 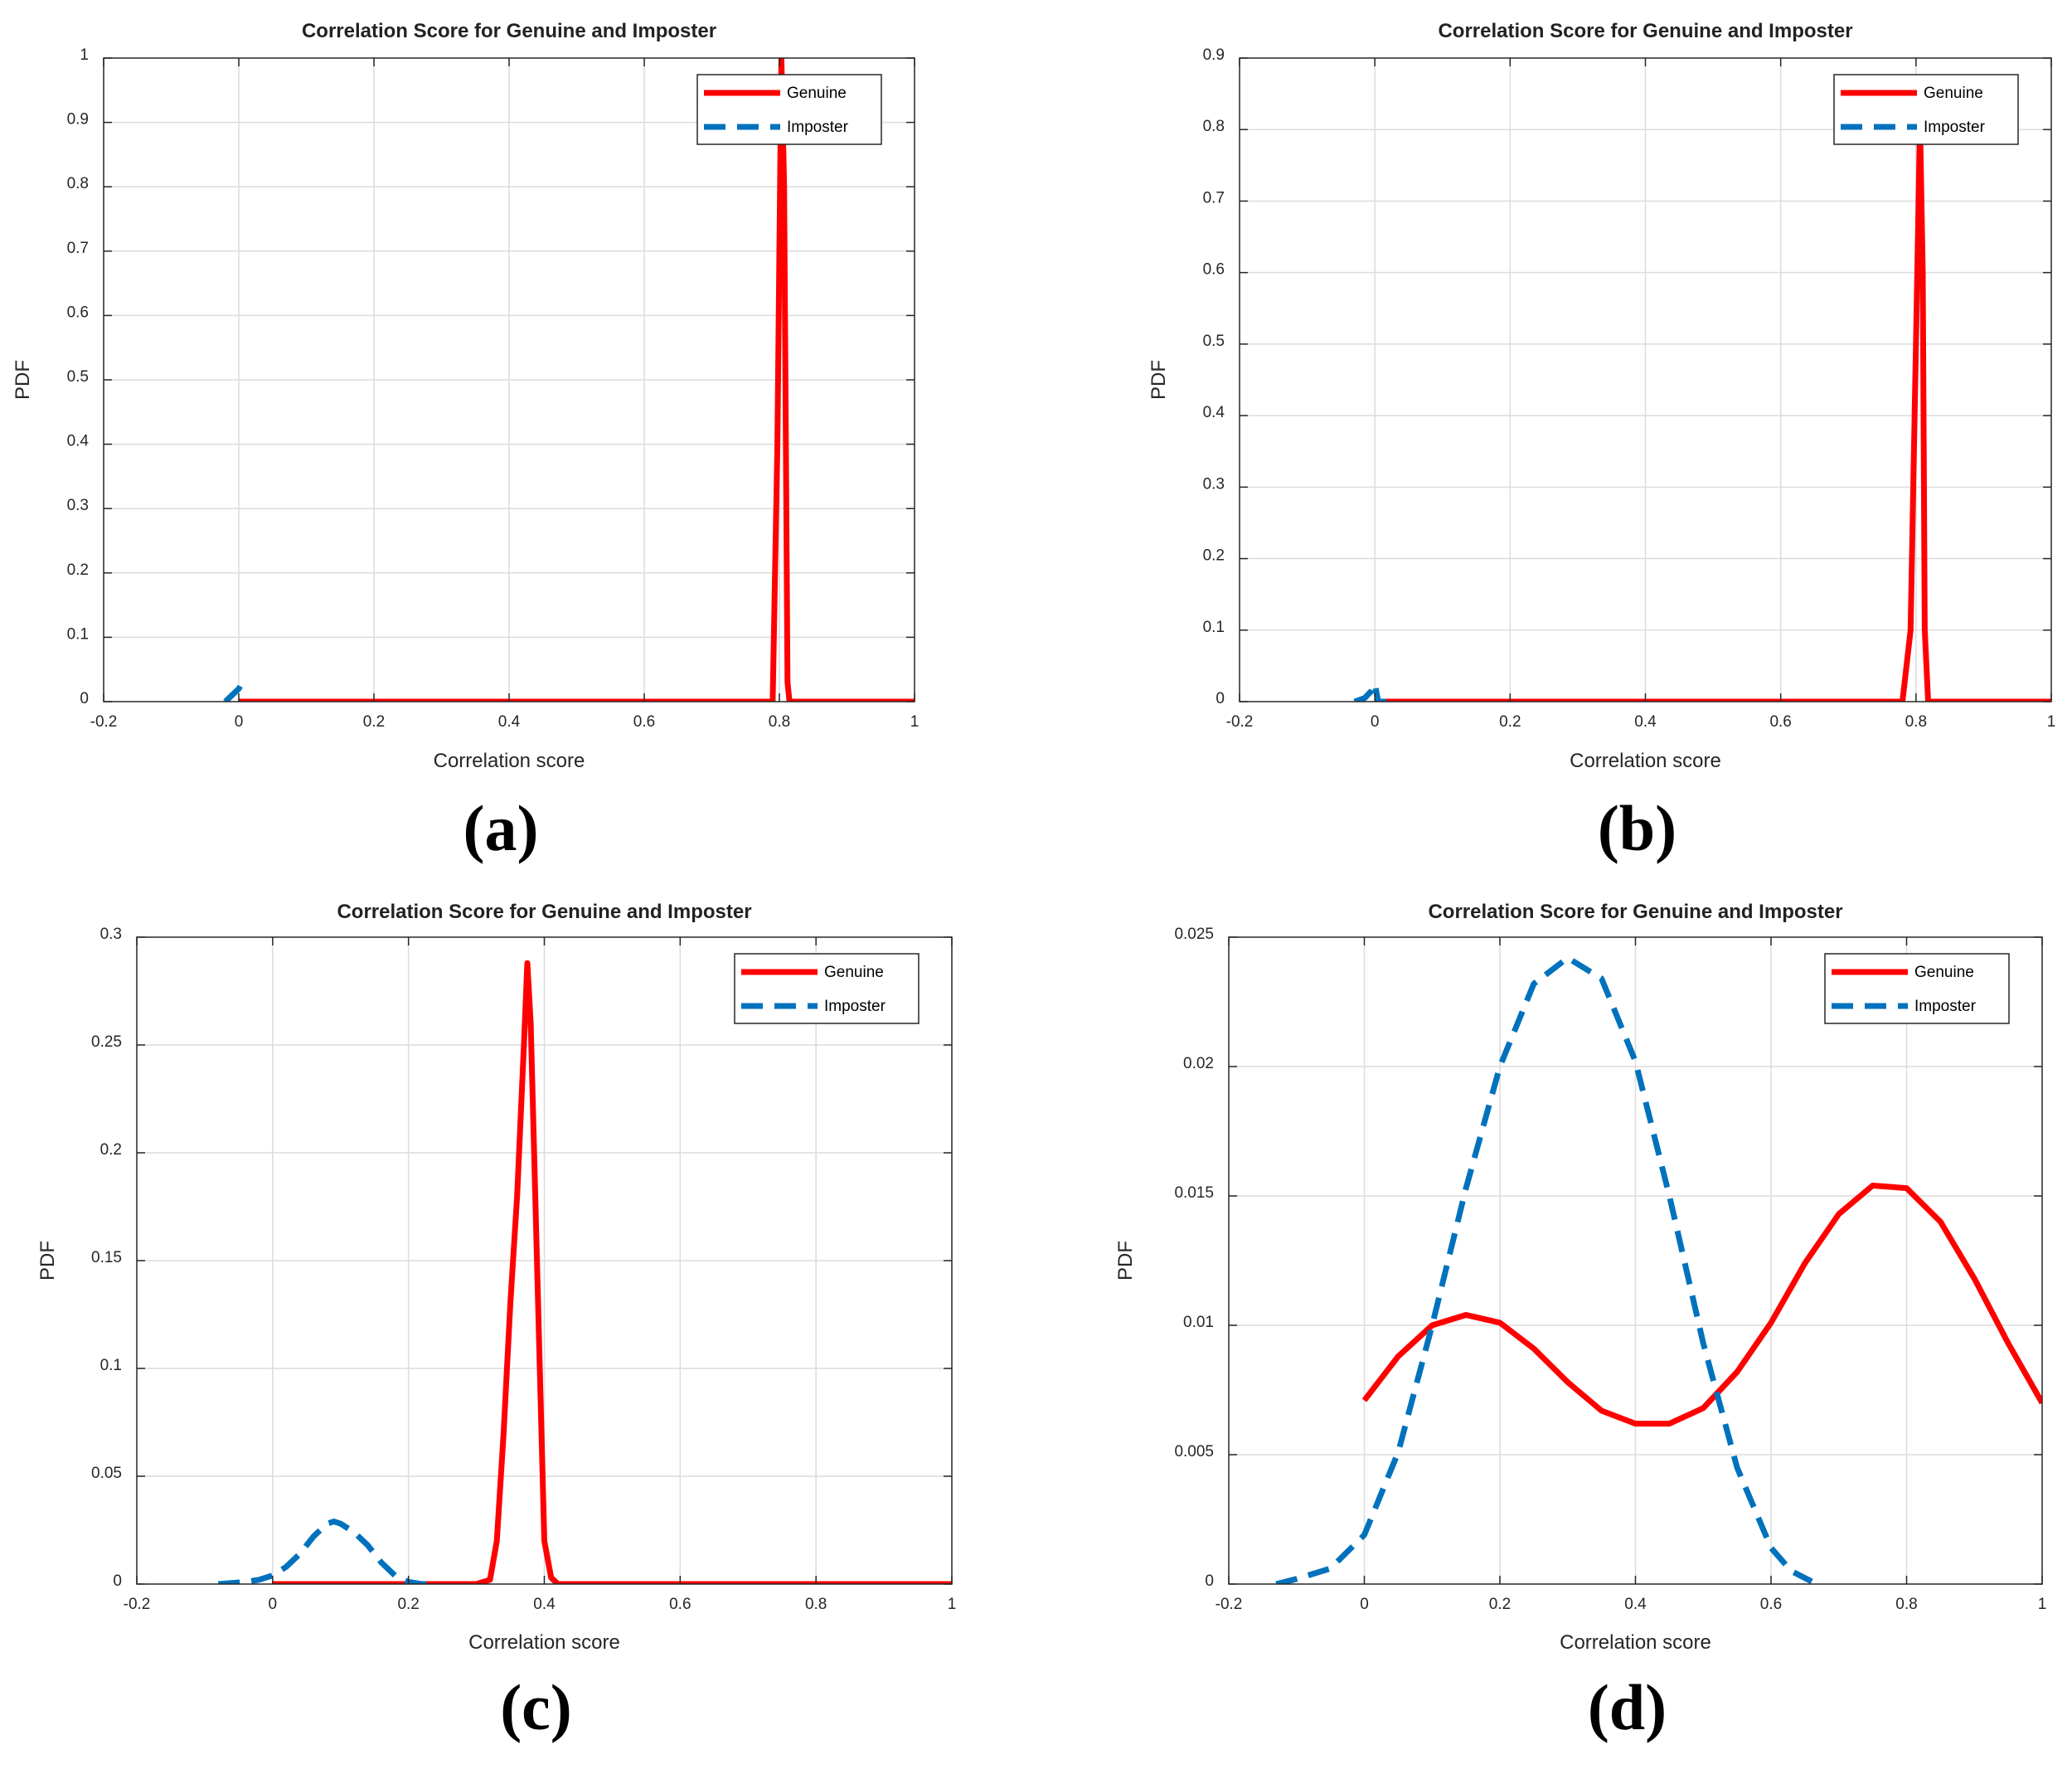 What do you see at coordinates (106, 1473) in the screenshot?
I see `y-tick-label: 0.05` at bounding box center [106, 1473].